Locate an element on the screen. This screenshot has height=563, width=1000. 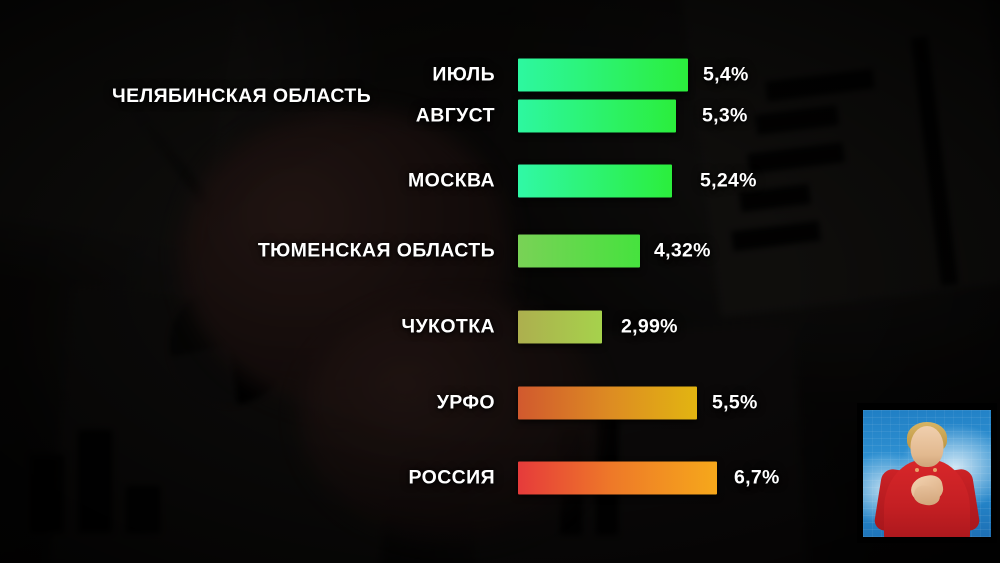
chart-row-iyul: ИЮЛЬ 5,4% is located at coordinates (500, 75).